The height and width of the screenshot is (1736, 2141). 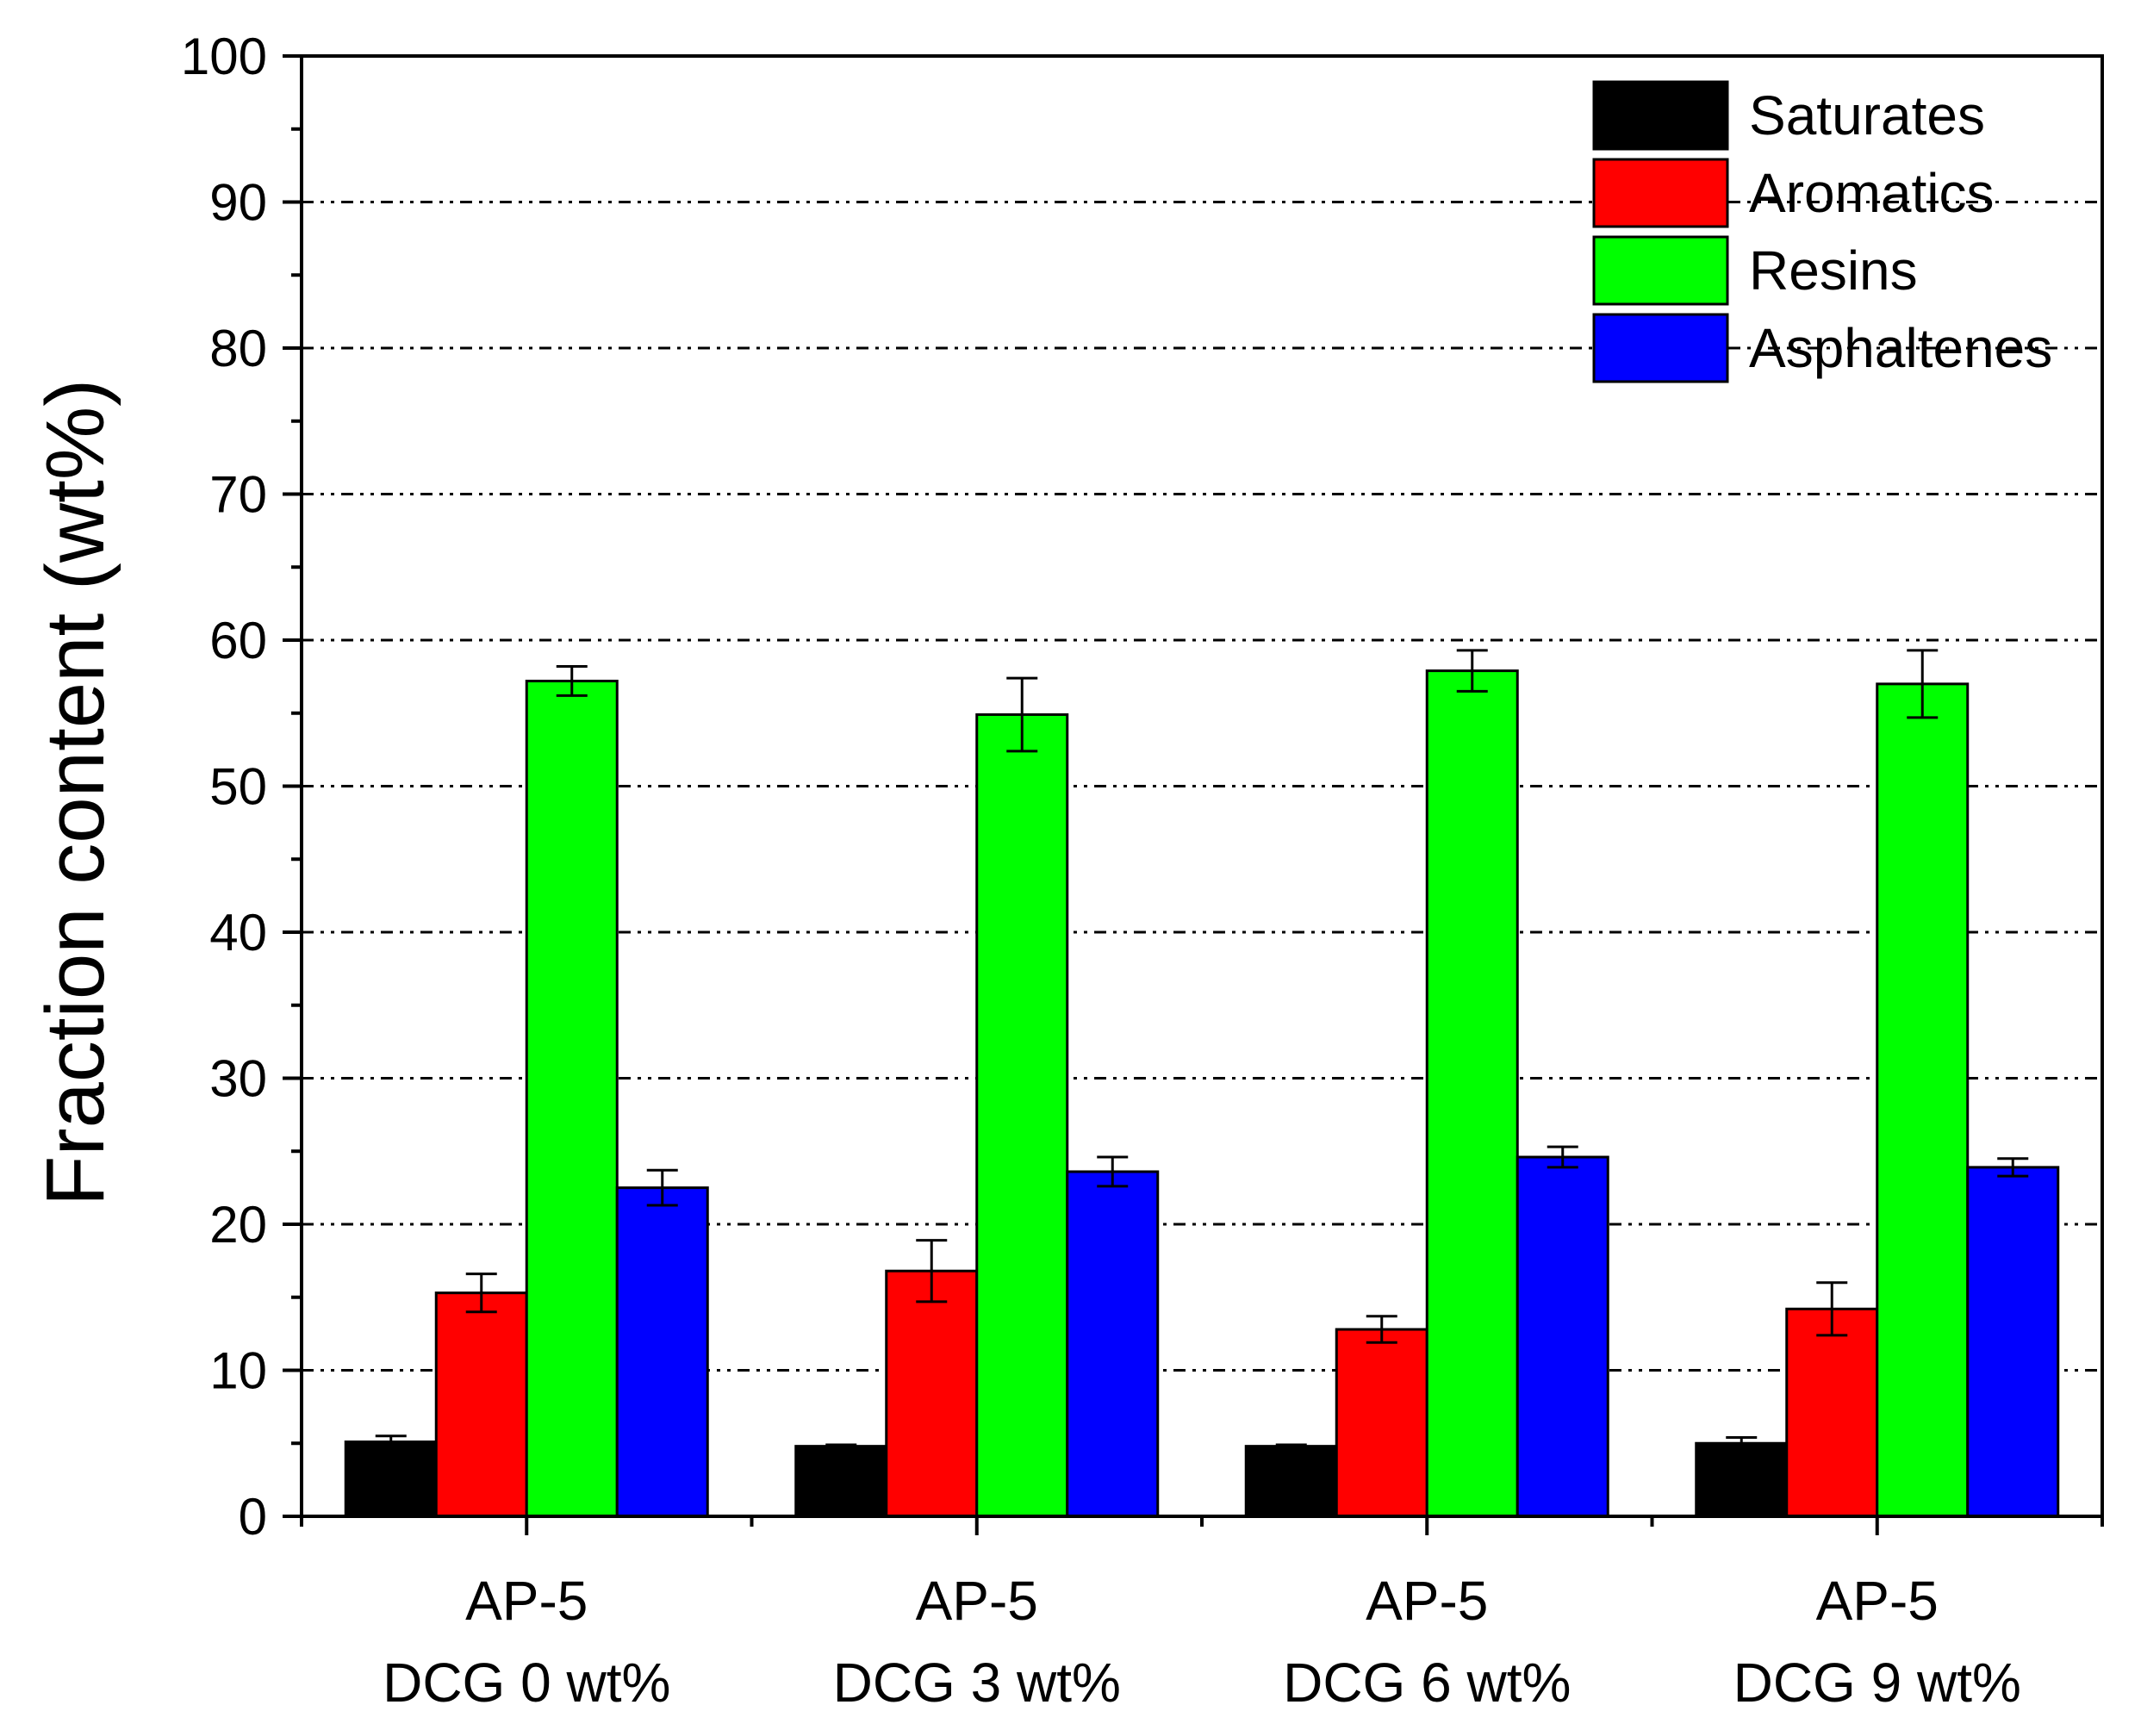 What do you see at coordinates (238, 1079) in the screenshot?
I see `y-tick-label-30: 30` at bounding box center [238, 1079].